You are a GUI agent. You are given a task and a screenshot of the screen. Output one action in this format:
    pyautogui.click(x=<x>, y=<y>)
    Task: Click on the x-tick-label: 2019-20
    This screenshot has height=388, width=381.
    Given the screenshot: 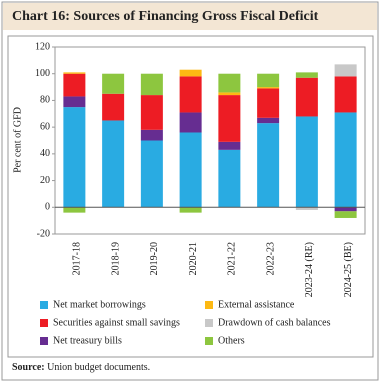 What is the action you would take?
    pyautogui.click(x=154, y=258)
    